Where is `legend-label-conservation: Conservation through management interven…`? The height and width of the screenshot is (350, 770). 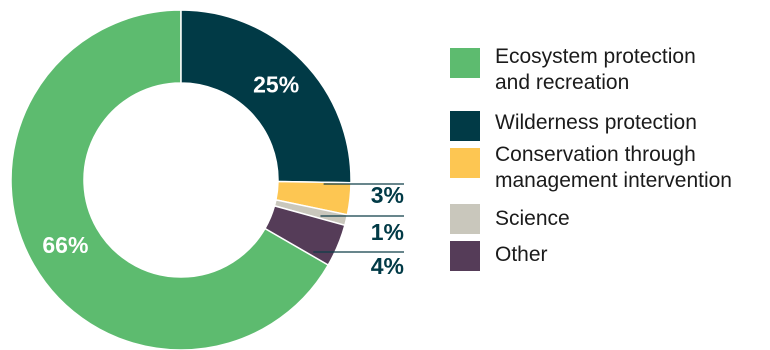 legend-label-conservation: Conservation through management interven… is located at coordinates (631, 168).